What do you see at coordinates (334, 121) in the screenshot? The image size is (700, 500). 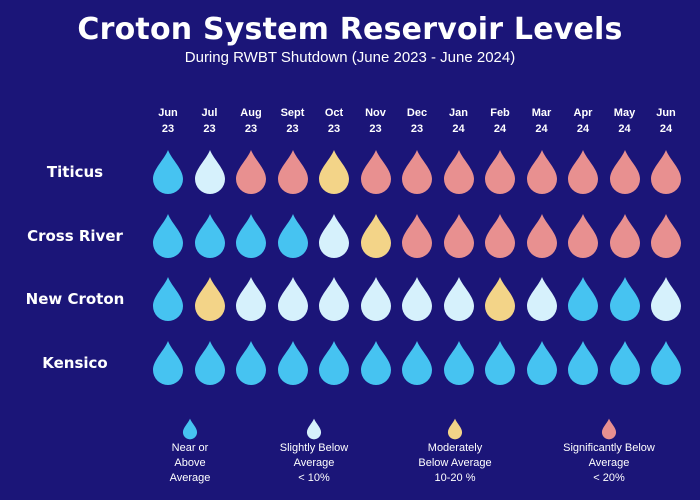 I see `month-label: Oct 23` at bounding box center [334, 121].